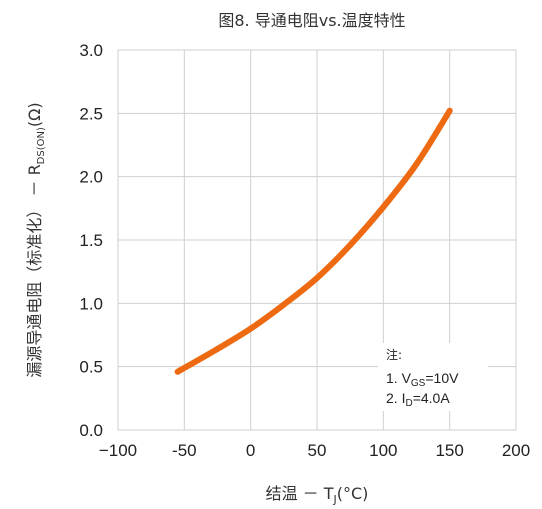 This screenshot has height=509, width=542. What do you see at coordinates (449, 450) in the screenshot?
I see `x-tick-label: 150` at bounding box center [449, 450].